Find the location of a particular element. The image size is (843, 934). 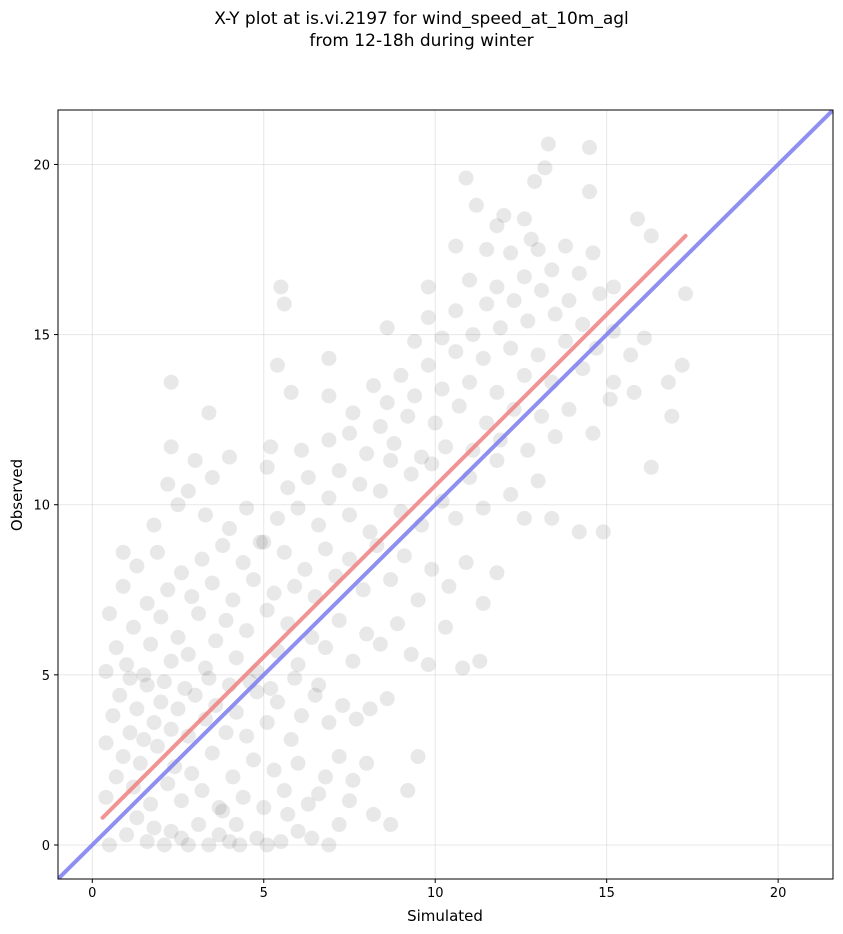

y-tick-label: 0 is located at coordinates (46, 846).